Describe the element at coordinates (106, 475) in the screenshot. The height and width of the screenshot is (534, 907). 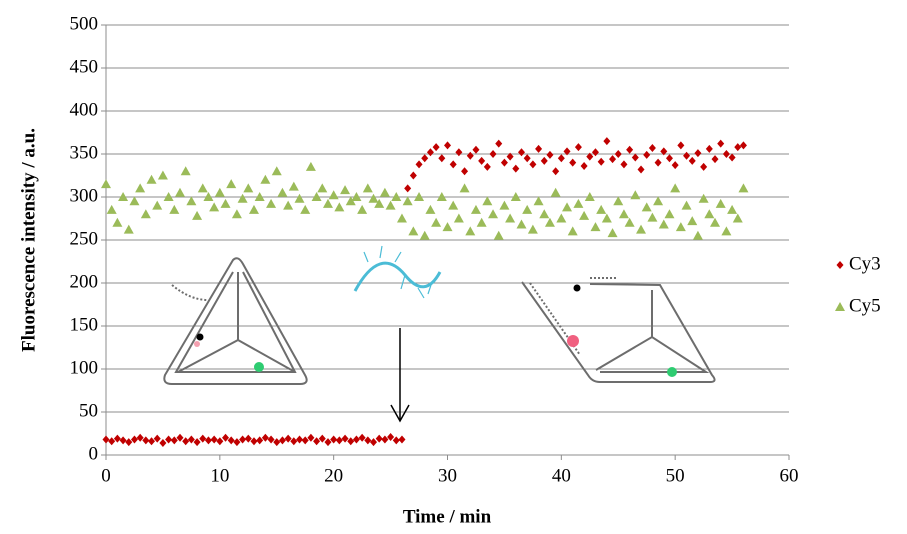
I see `x-tick-label: 0` at that location.